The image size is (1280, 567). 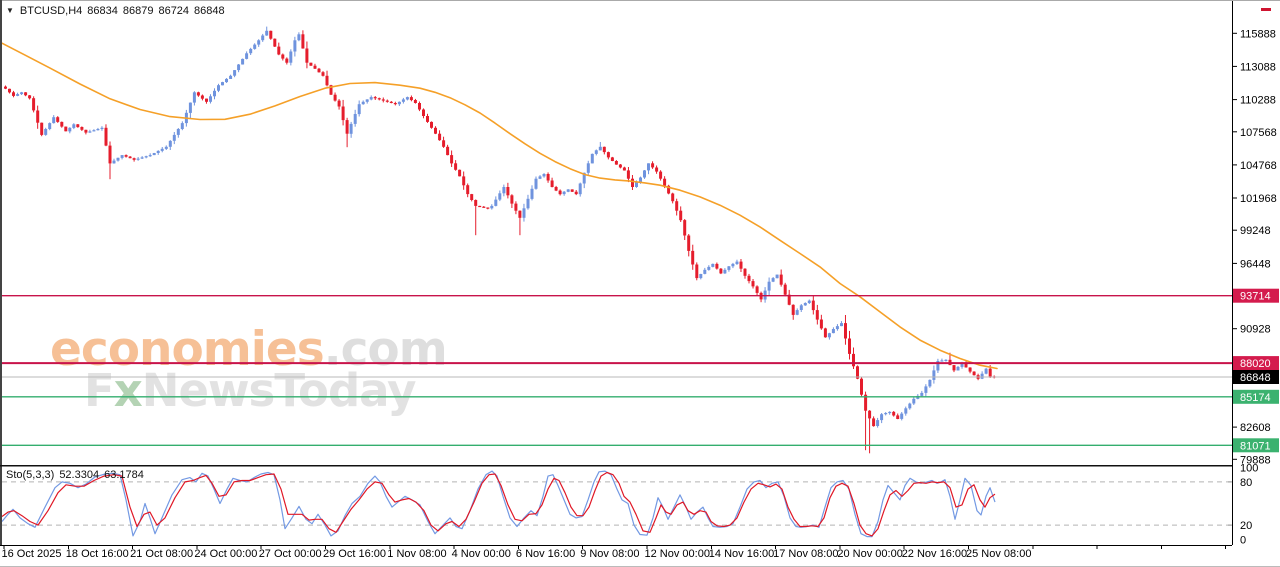 What do you see at coordinates (1246, 526) in the screenshot?
I see `stoch-axis-label-20: 20` at bounding box center [1246, 526].